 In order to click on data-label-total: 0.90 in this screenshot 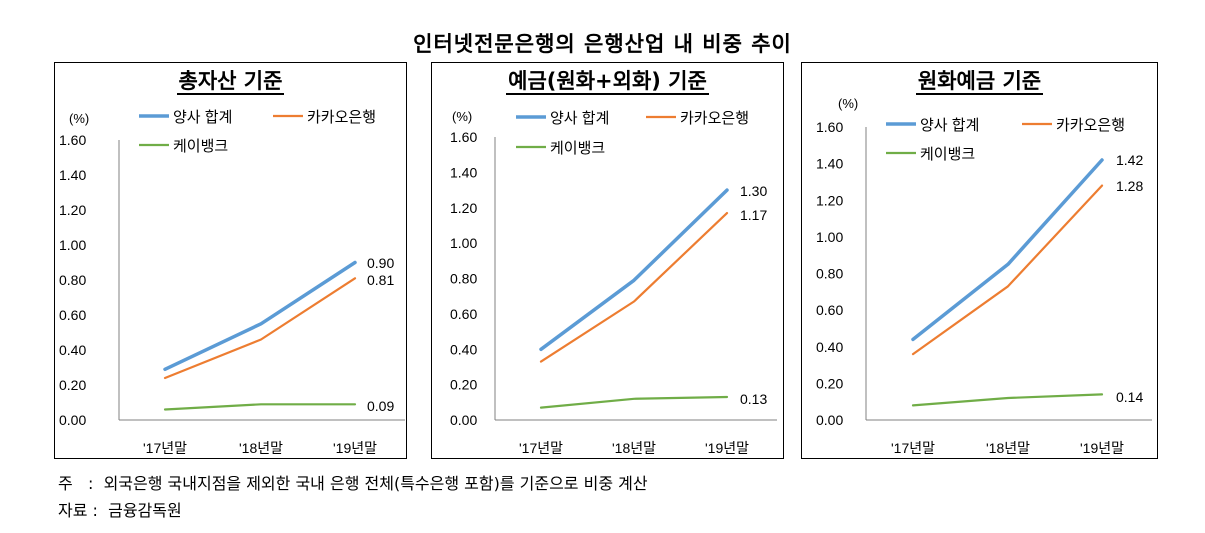, I will do `click(380, 263)`.